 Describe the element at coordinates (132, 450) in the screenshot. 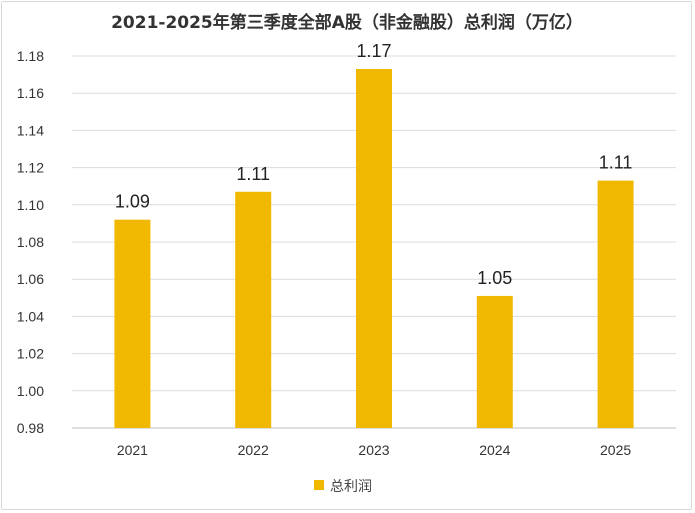

I see `x-tick-label: 2021` at that location.